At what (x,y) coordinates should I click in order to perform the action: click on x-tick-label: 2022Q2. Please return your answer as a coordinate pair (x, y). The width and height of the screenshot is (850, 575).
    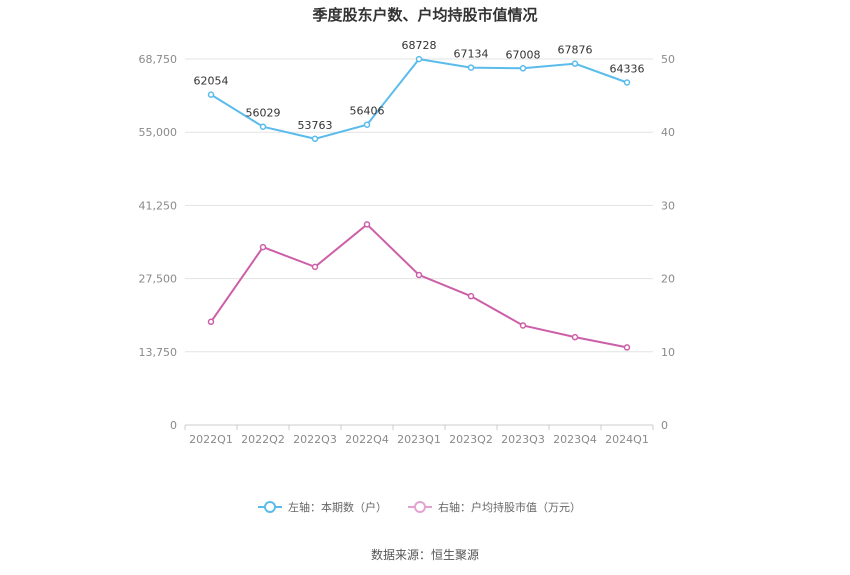
    Looking at the image, I should click on (263, 439).